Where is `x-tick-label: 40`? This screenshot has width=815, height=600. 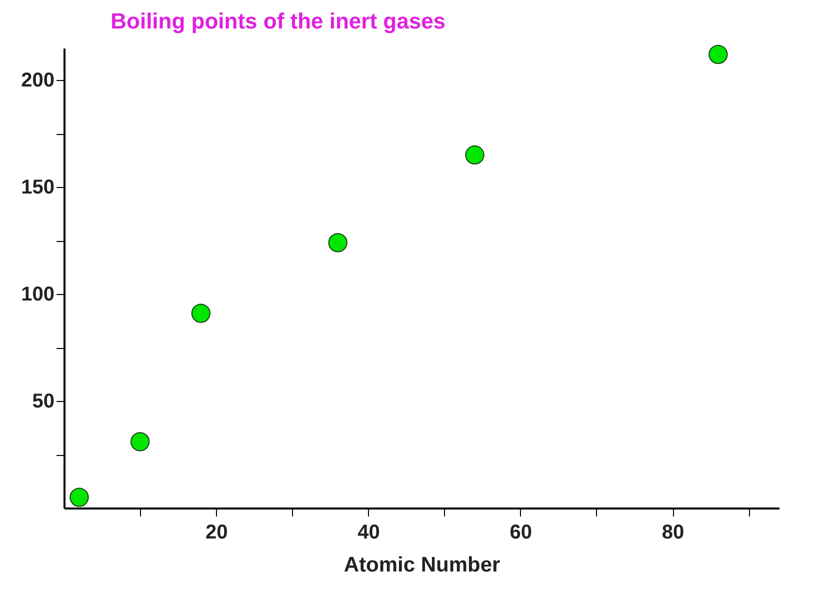
x-tick-label: 40 is located at coordinates (369, 533).